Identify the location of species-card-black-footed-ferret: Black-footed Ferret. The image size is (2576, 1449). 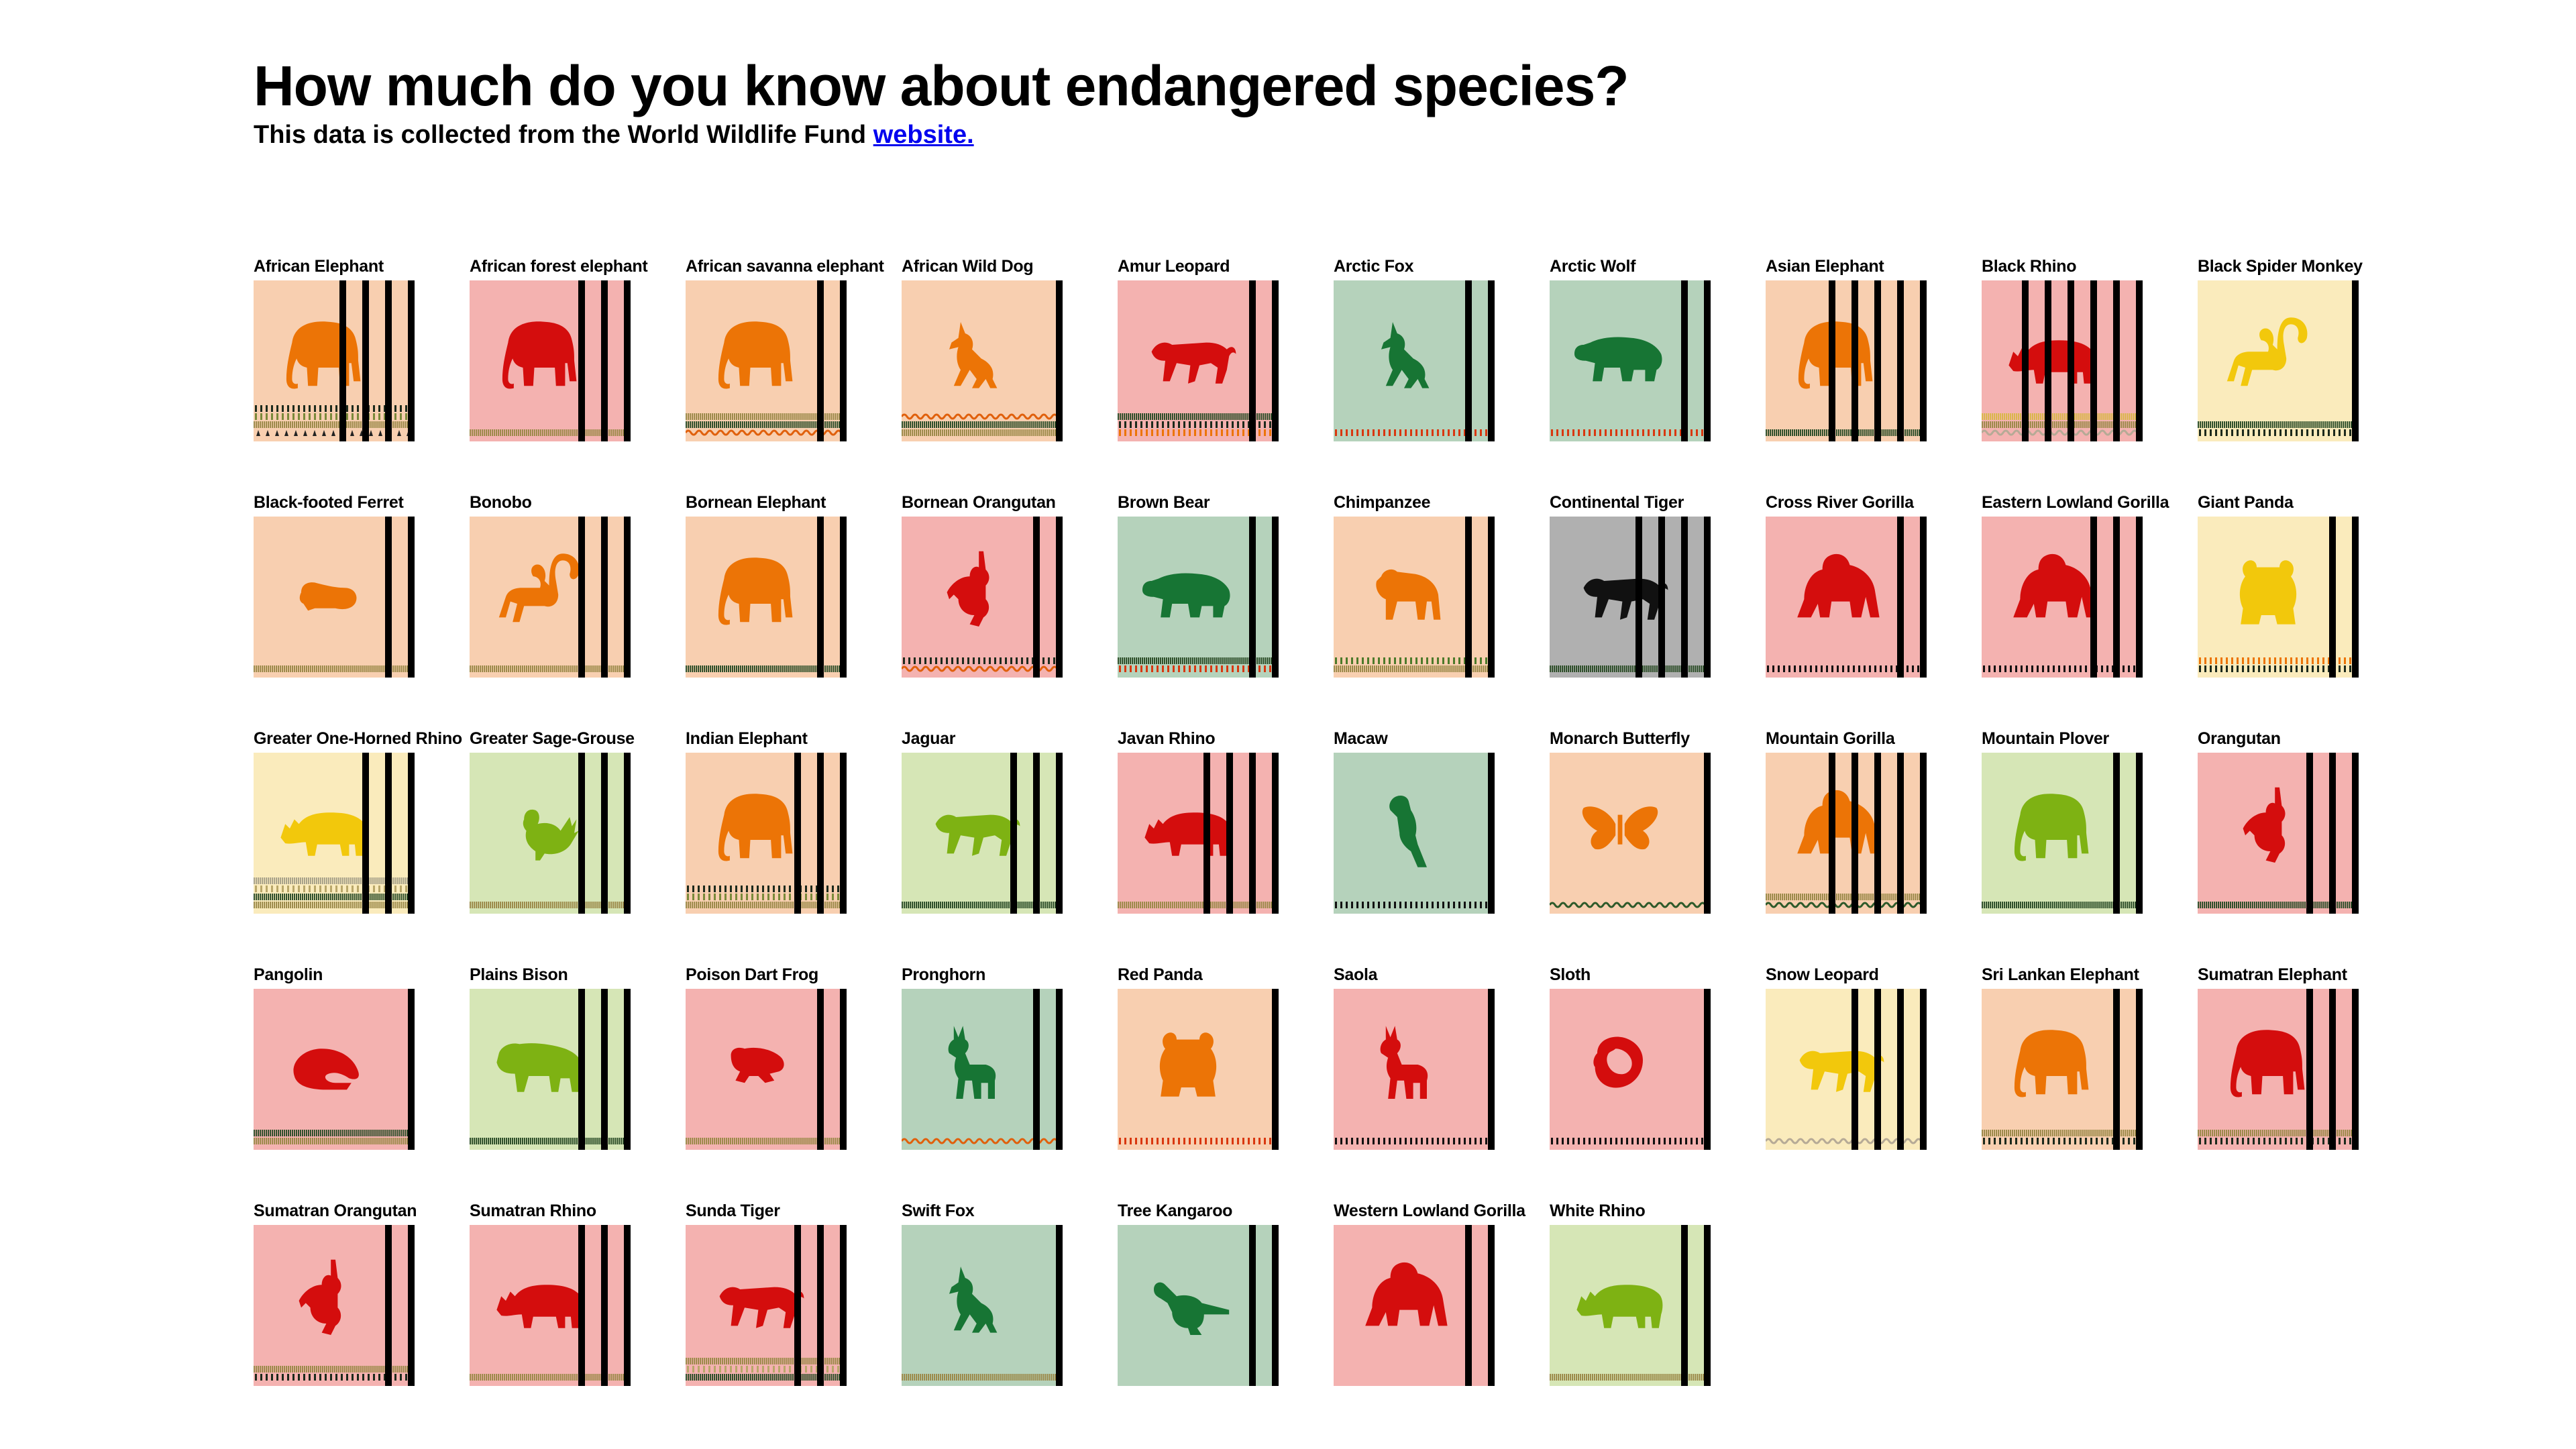
(360, 593).